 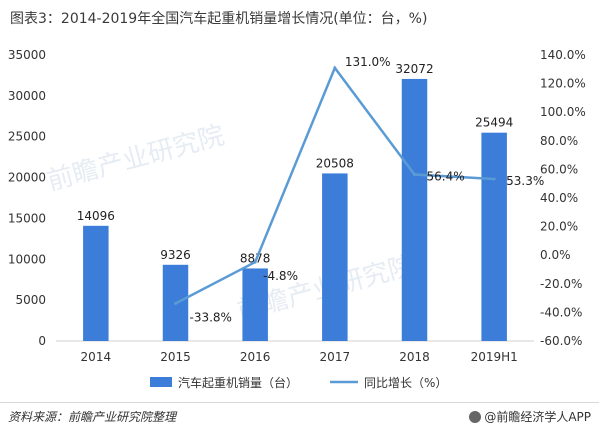 What do you see at coordinates (280, 276) in the screenshot?
I see `line-value-label: -4.8%` at bounding box center [280, 276].